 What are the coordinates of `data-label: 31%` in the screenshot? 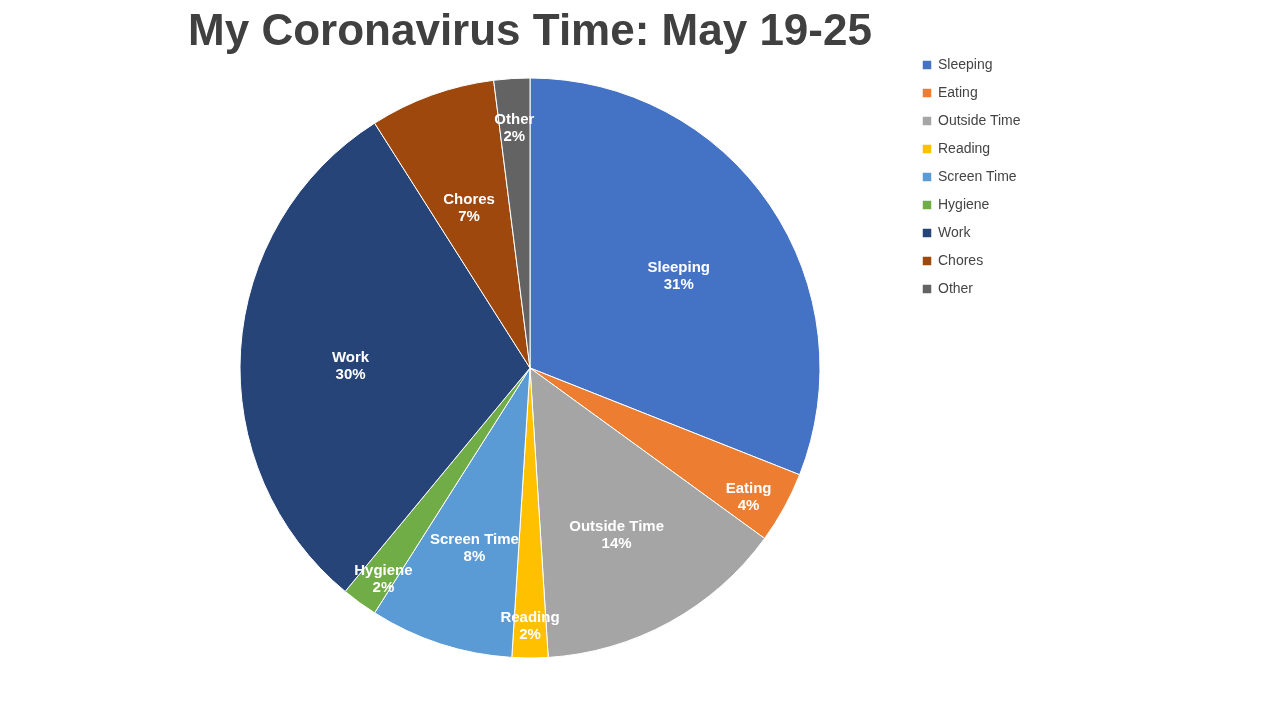 It's located at (678, 283).